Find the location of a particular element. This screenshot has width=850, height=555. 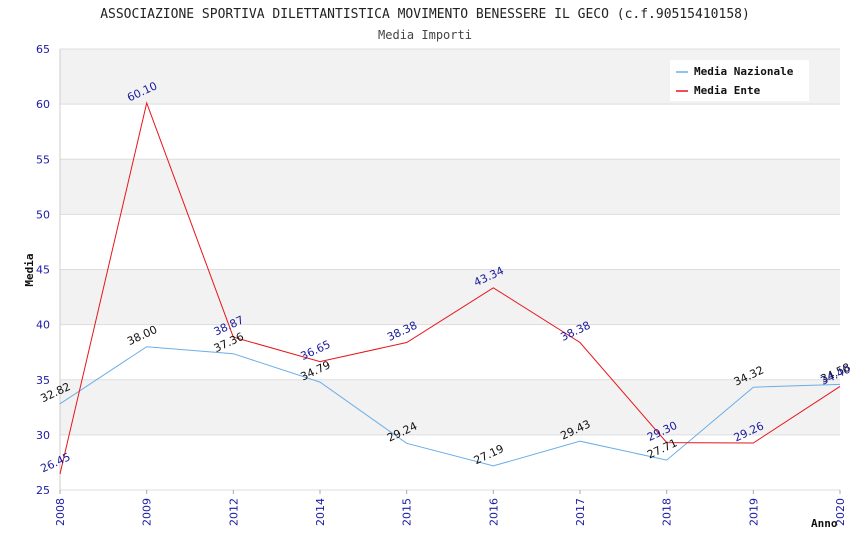

x-axis-label: Anno is located at coordinates (824, 523).